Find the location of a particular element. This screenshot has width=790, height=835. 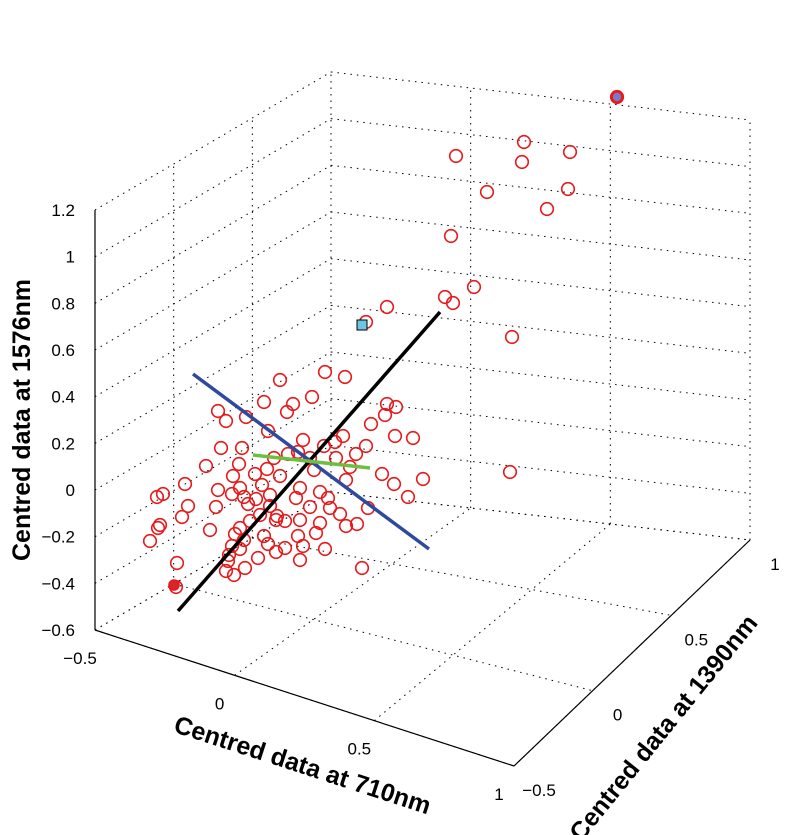

y-axis-line is located at coordinates (632, 653).